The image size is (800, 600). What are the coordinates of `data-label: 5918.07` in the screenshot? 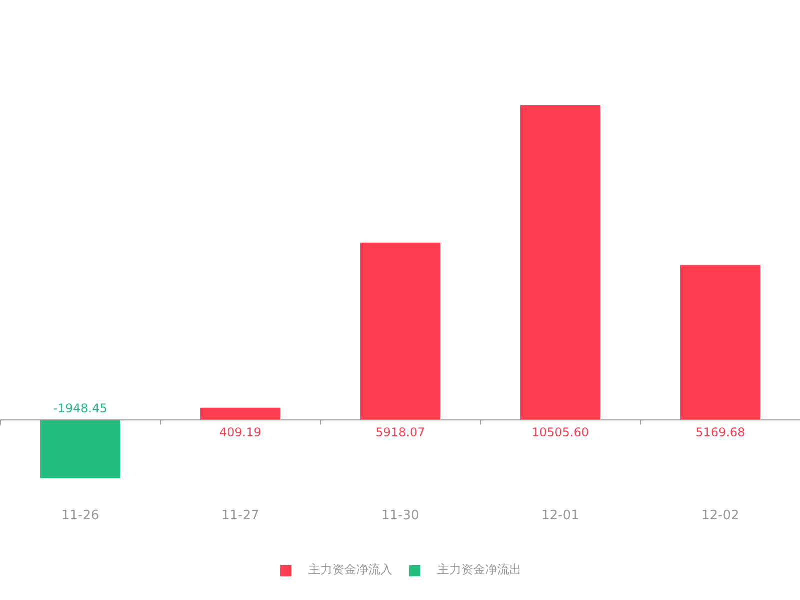 It's located at (401, 433).